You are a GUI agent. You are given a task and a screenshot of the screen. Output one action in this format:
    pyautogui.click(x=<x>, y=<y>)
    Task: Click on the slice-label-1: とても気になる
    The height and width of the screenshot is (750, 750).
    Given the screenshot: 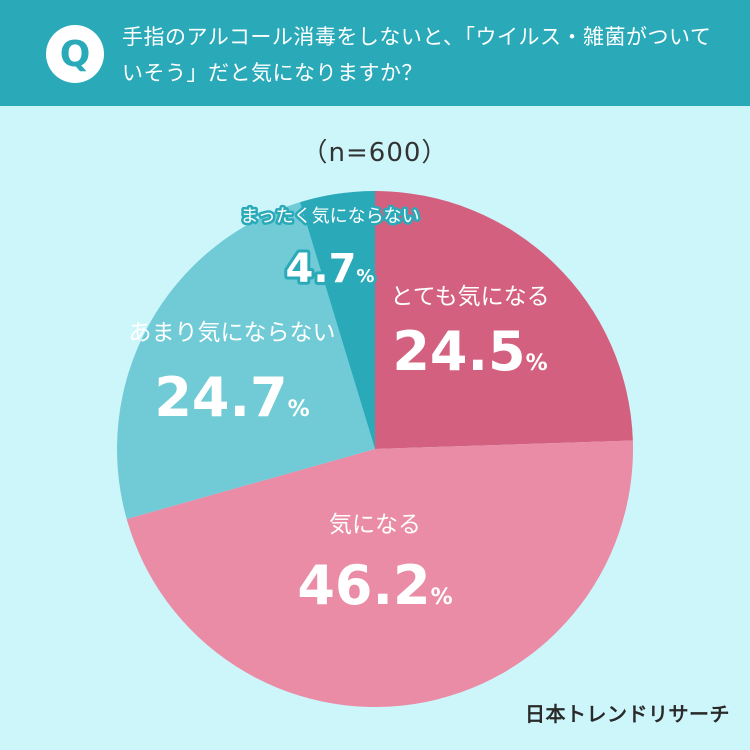 What is the action you would take?
    pyautogui.click(x=469, y=297)
    